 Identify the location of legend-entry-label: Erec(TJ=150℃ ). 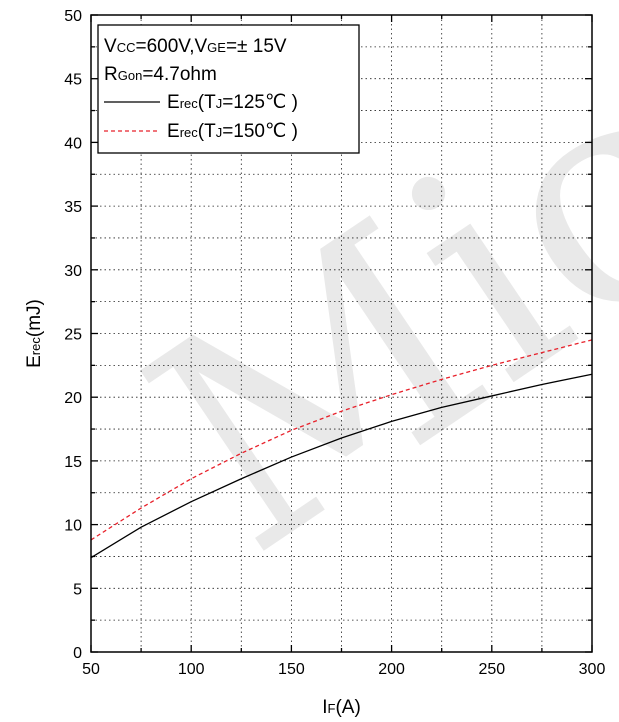
(232, 131).